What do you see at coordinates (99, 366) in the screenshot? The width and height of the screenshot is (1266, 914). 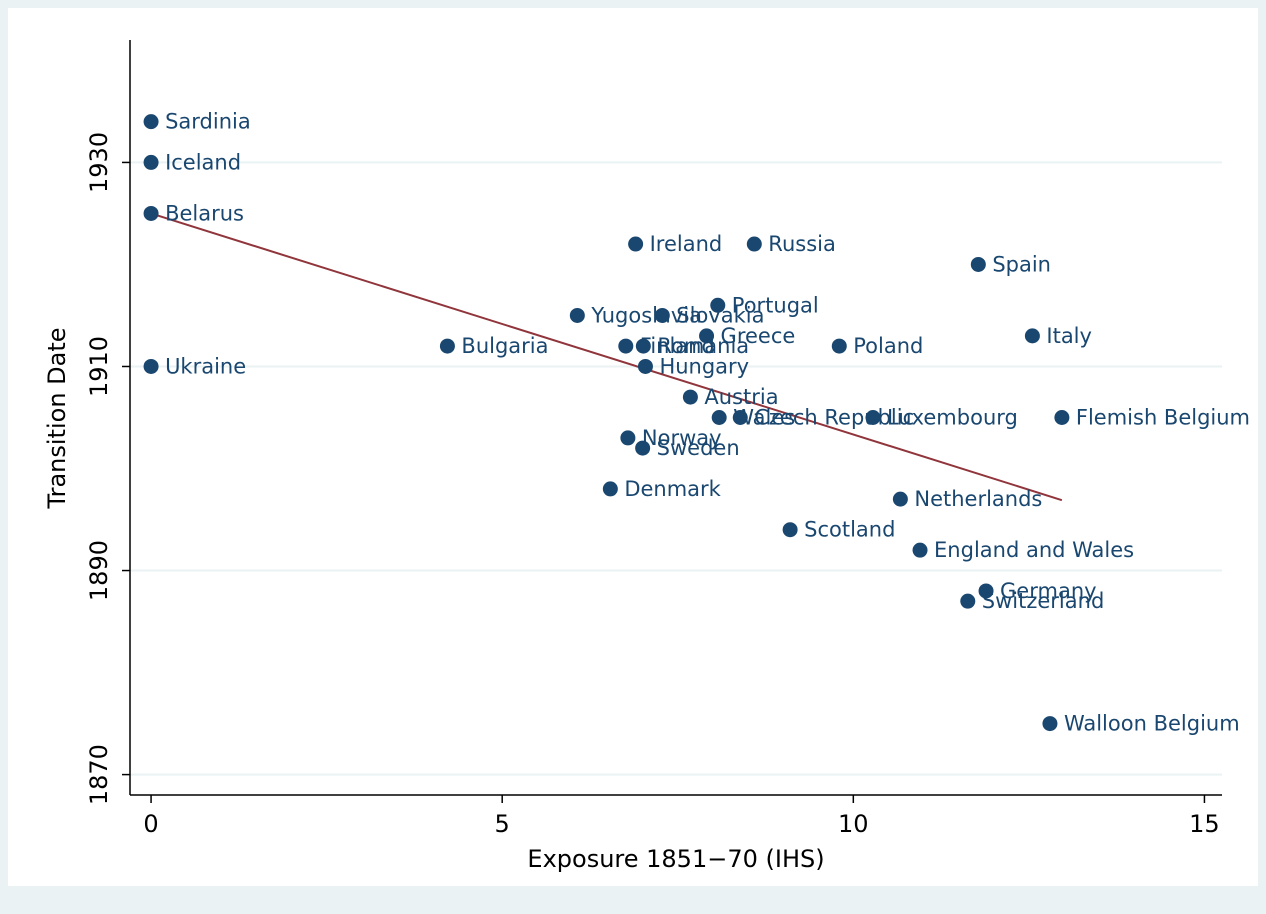 I see `y-tick-label: 1910` at bounding box center [99, 366].